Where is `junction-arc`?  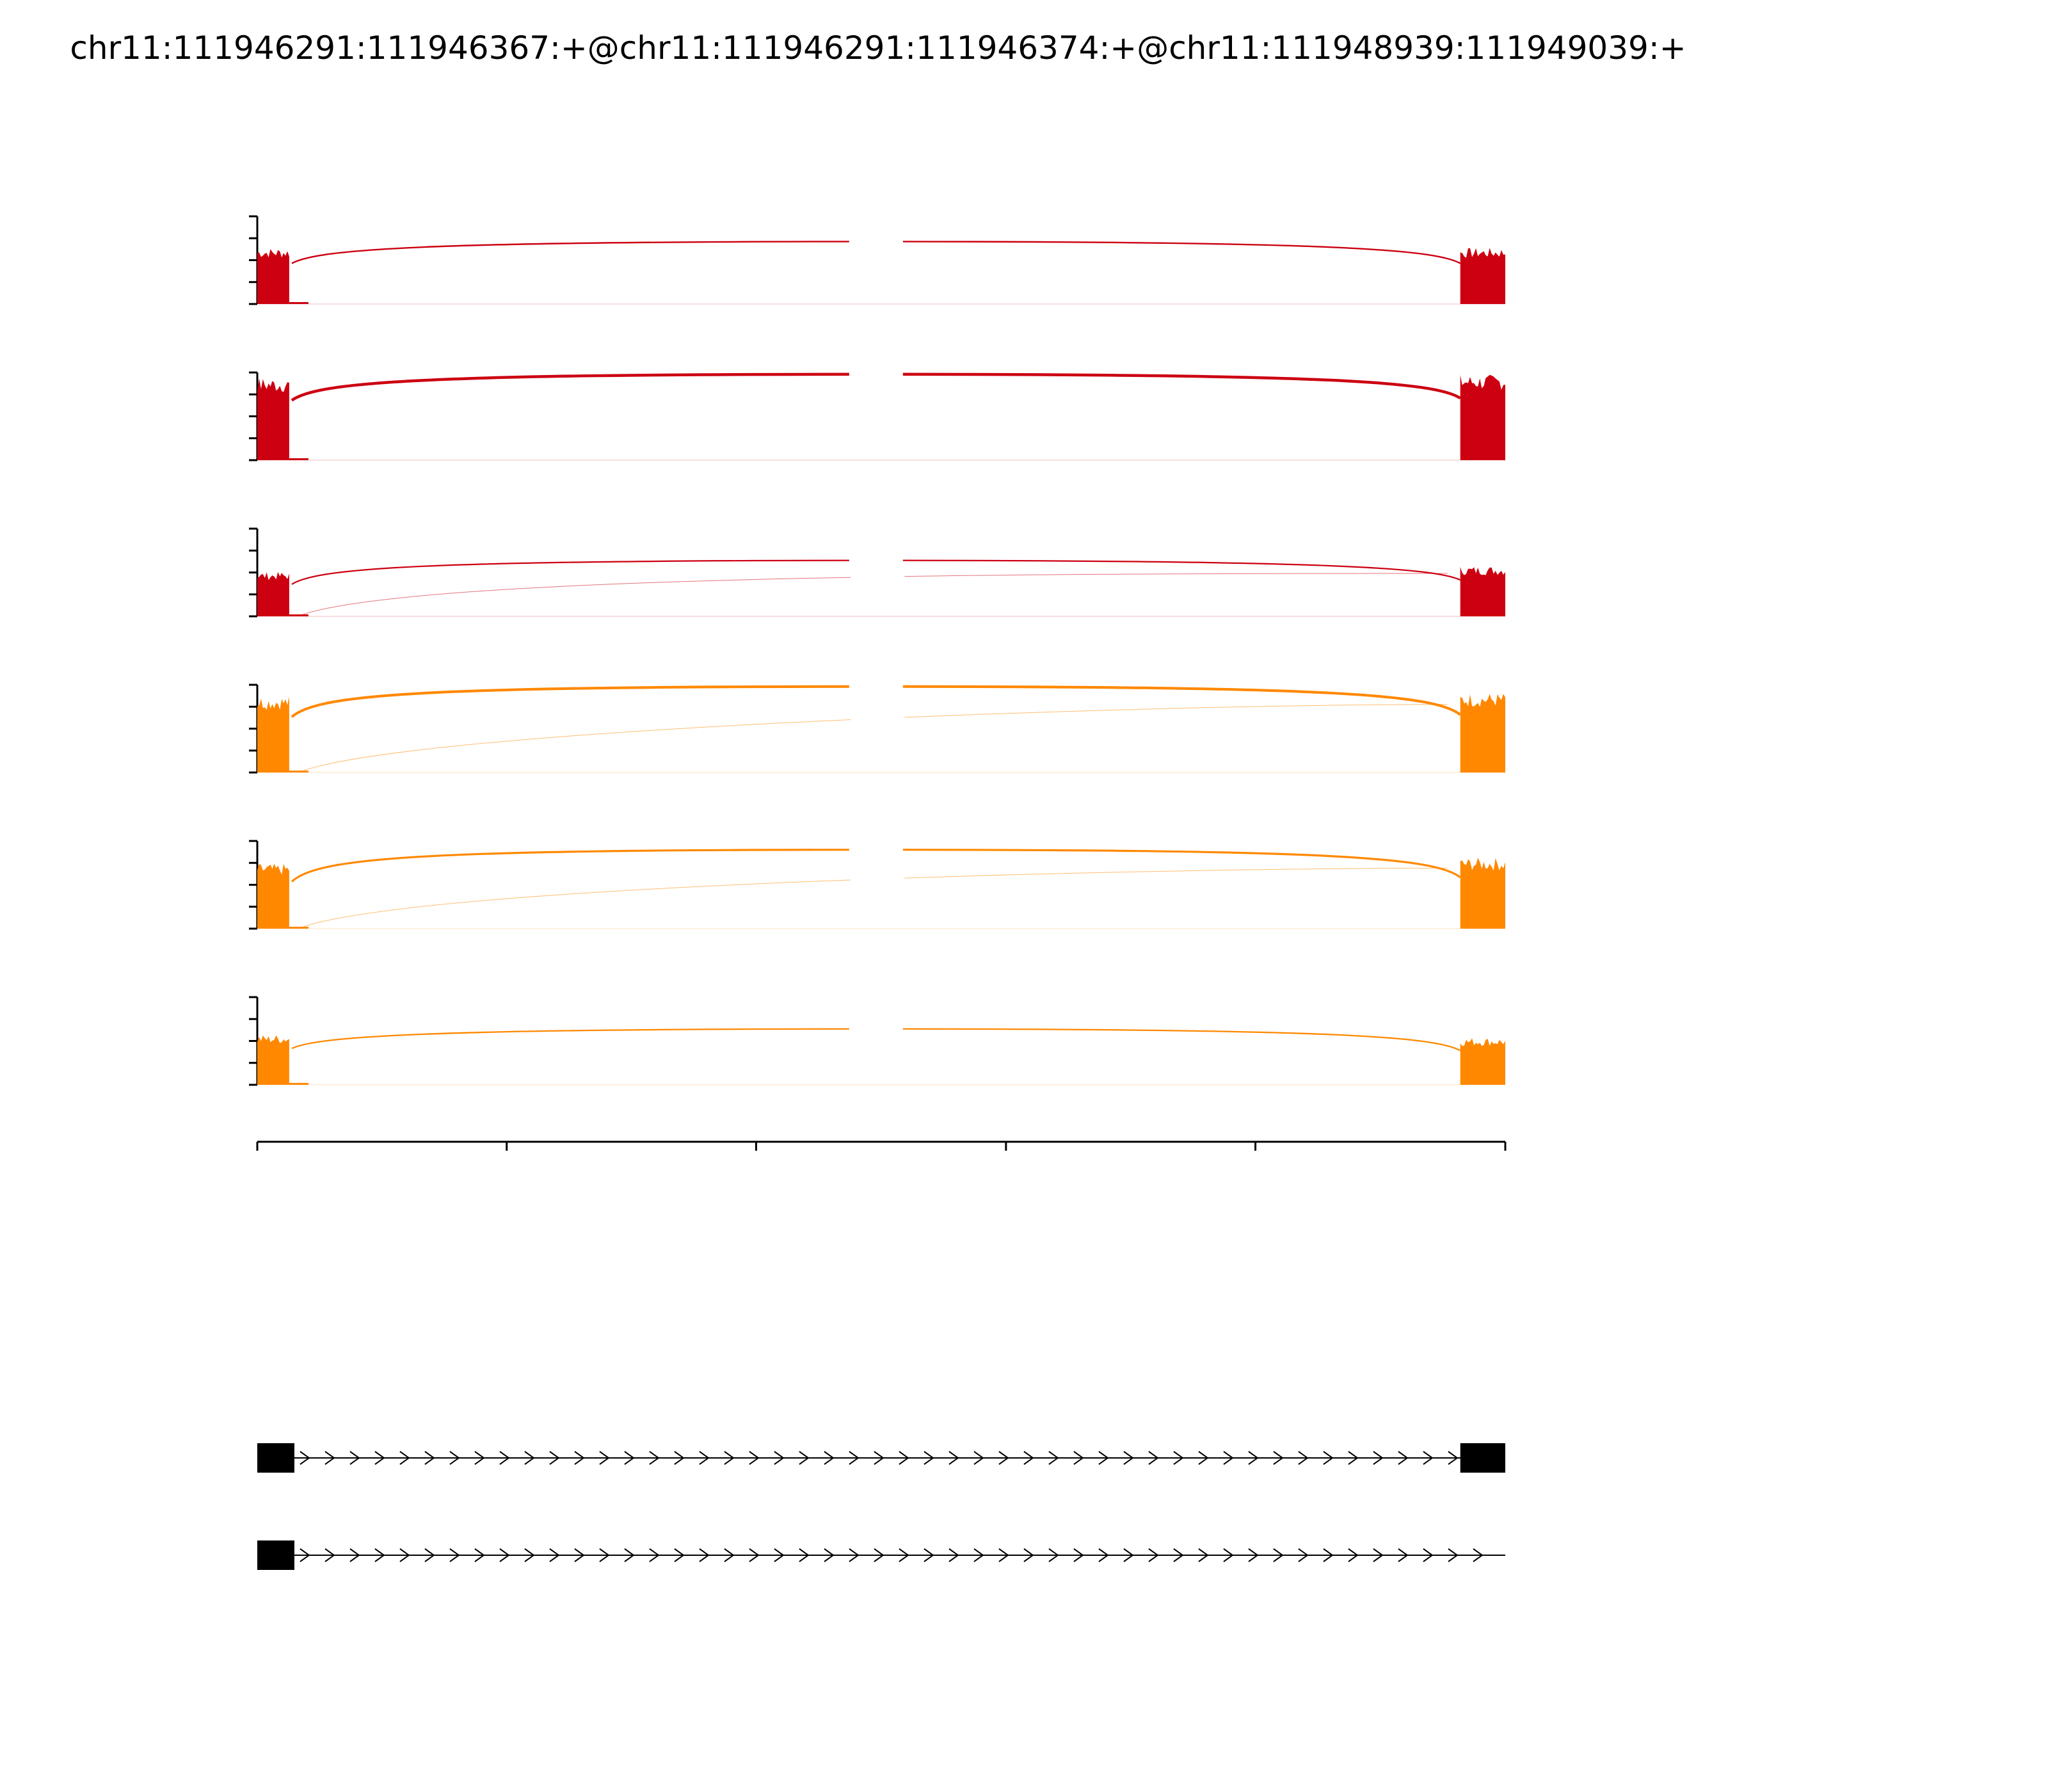
junction-arc is located at coordinates (874, 594).